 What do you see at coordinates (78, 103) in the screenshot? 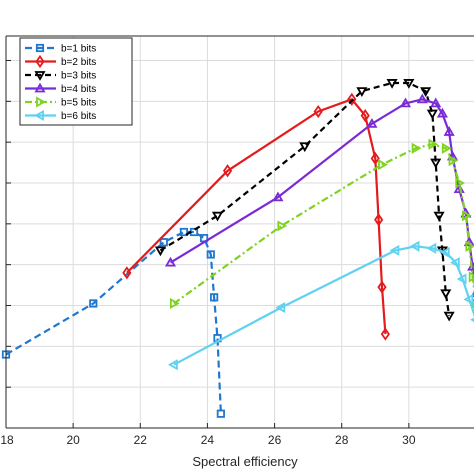
I see `legend-label-4: b=5 bits` at bounding box center [78, 103].